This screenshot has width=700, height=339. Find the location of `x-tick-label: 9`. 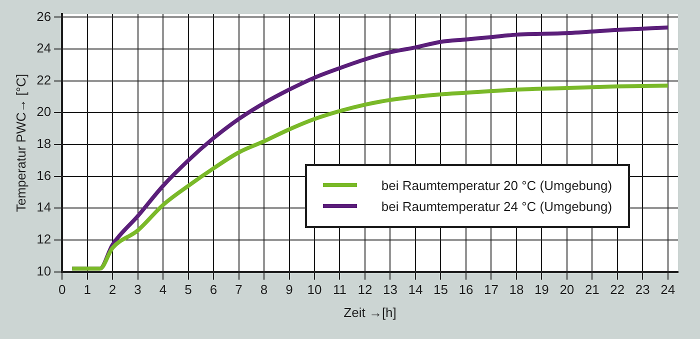

x-tick-label: 9 is located at coordinates (289, 290).